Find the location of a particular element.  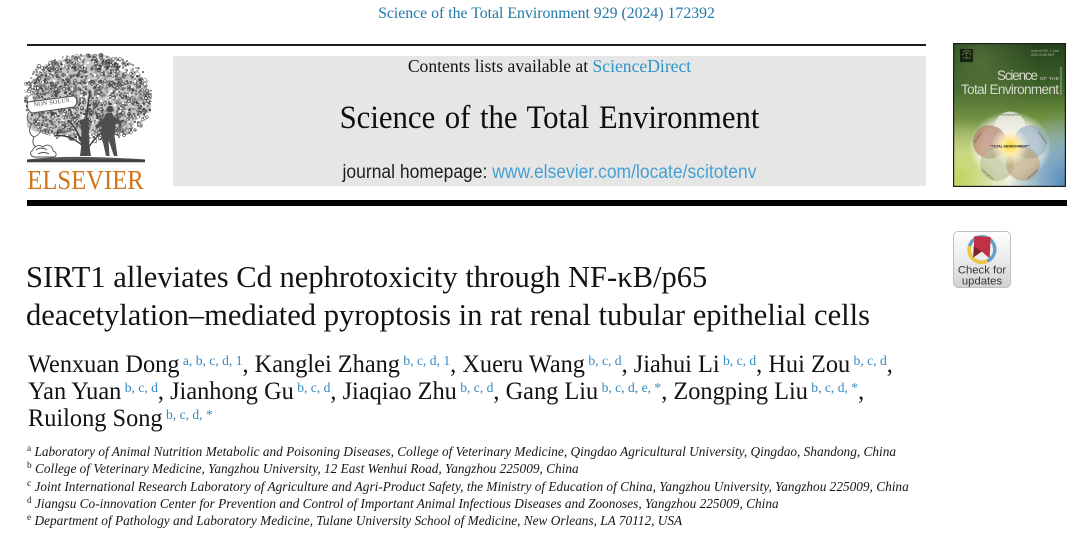

svg-text: OF THE is located at coordinates (1049, 78).